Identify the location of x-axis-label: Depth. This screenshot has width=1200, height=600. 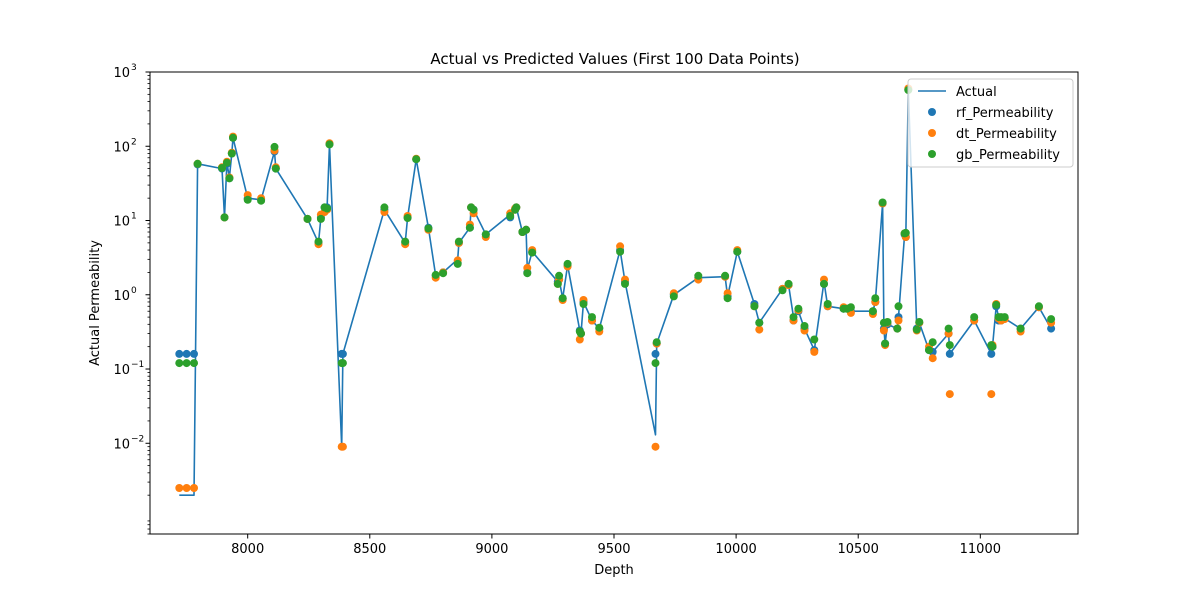
(614, 570).